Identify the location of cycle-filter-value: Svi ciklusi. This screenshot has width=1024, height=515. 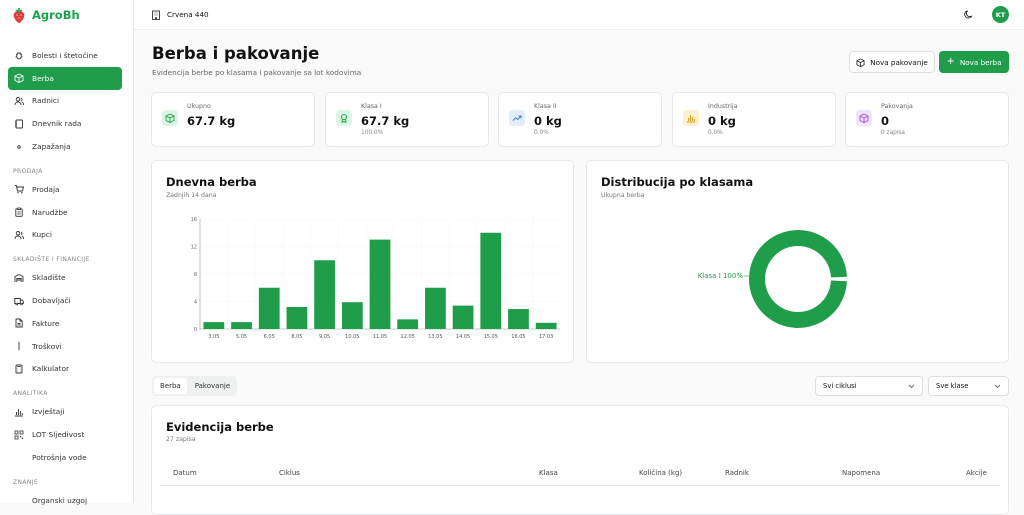
(840, 386).